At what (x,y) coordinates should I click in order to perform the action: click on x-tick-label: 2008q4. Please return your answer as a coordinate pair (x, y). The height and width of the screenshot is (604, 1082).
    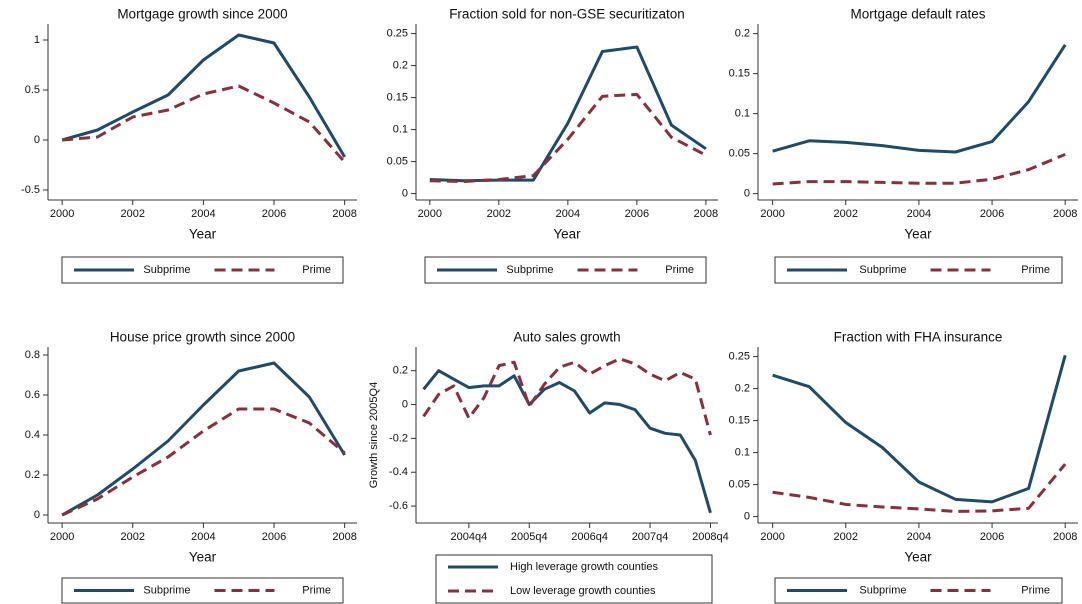
    Looking at the image, I should click on (710, 537).